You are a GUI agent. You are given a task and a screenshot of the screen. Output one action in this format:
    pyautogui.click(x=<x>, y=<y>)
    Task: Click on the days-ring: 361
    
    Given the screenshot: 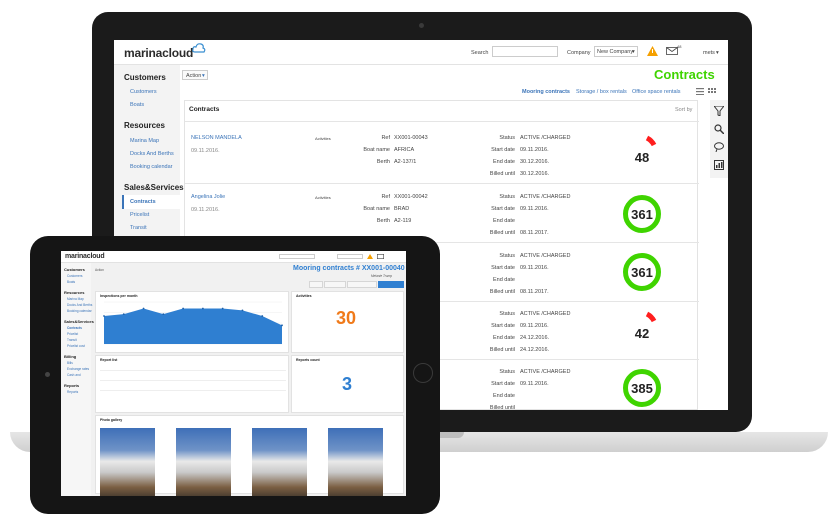 What is the action you would take?
    pyautogui.click(x=642, y=272)
    